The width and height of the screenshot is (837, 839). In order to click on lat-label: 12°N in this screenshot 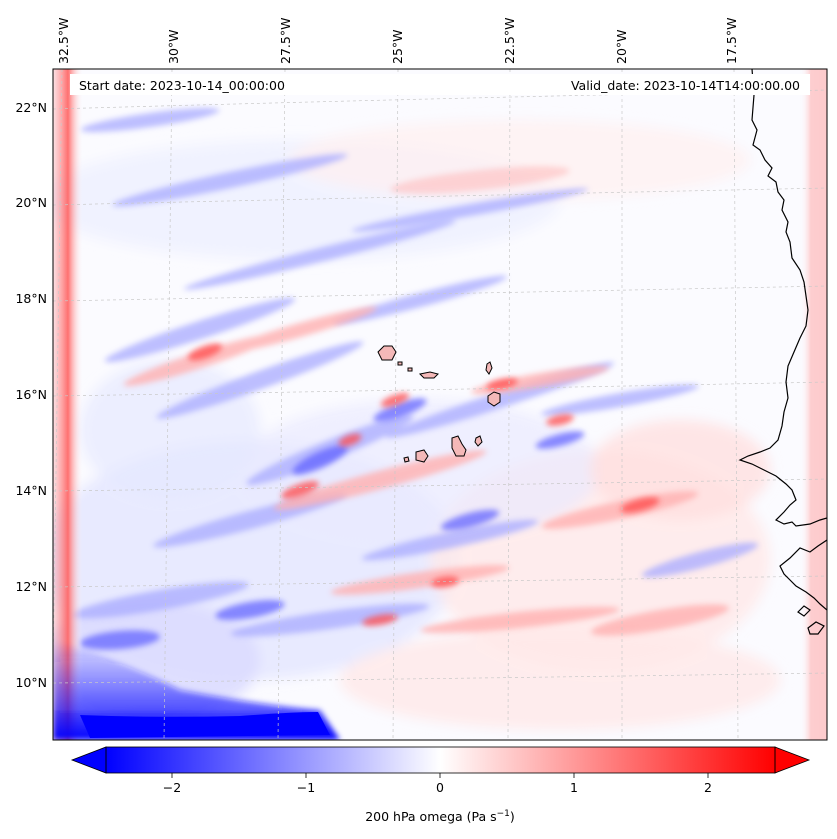, I will do `click(31, 586)`.